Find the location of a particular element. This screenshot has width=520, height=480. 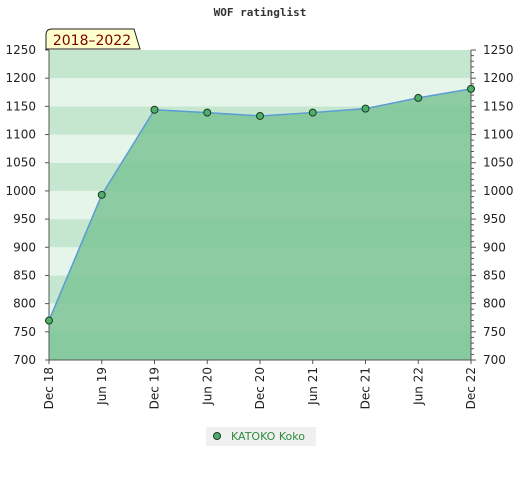

x-tick-label: Jun 22 is located at coordinates (418, 386).